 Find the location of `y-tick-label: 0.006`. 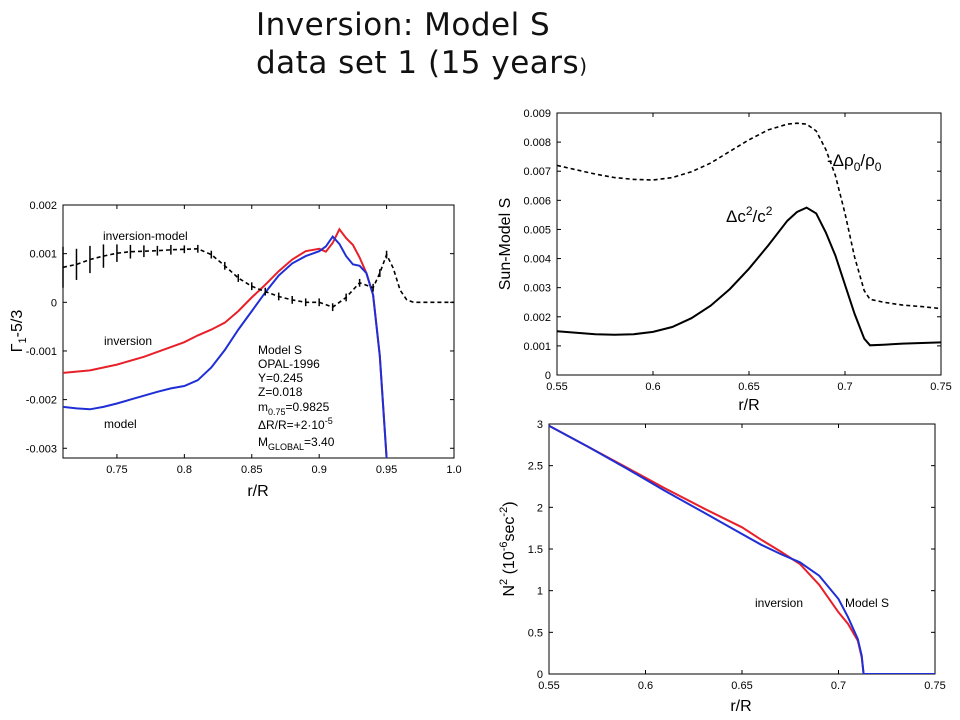

y-tick-label: 0.006 is located at coordinates (537, 201).